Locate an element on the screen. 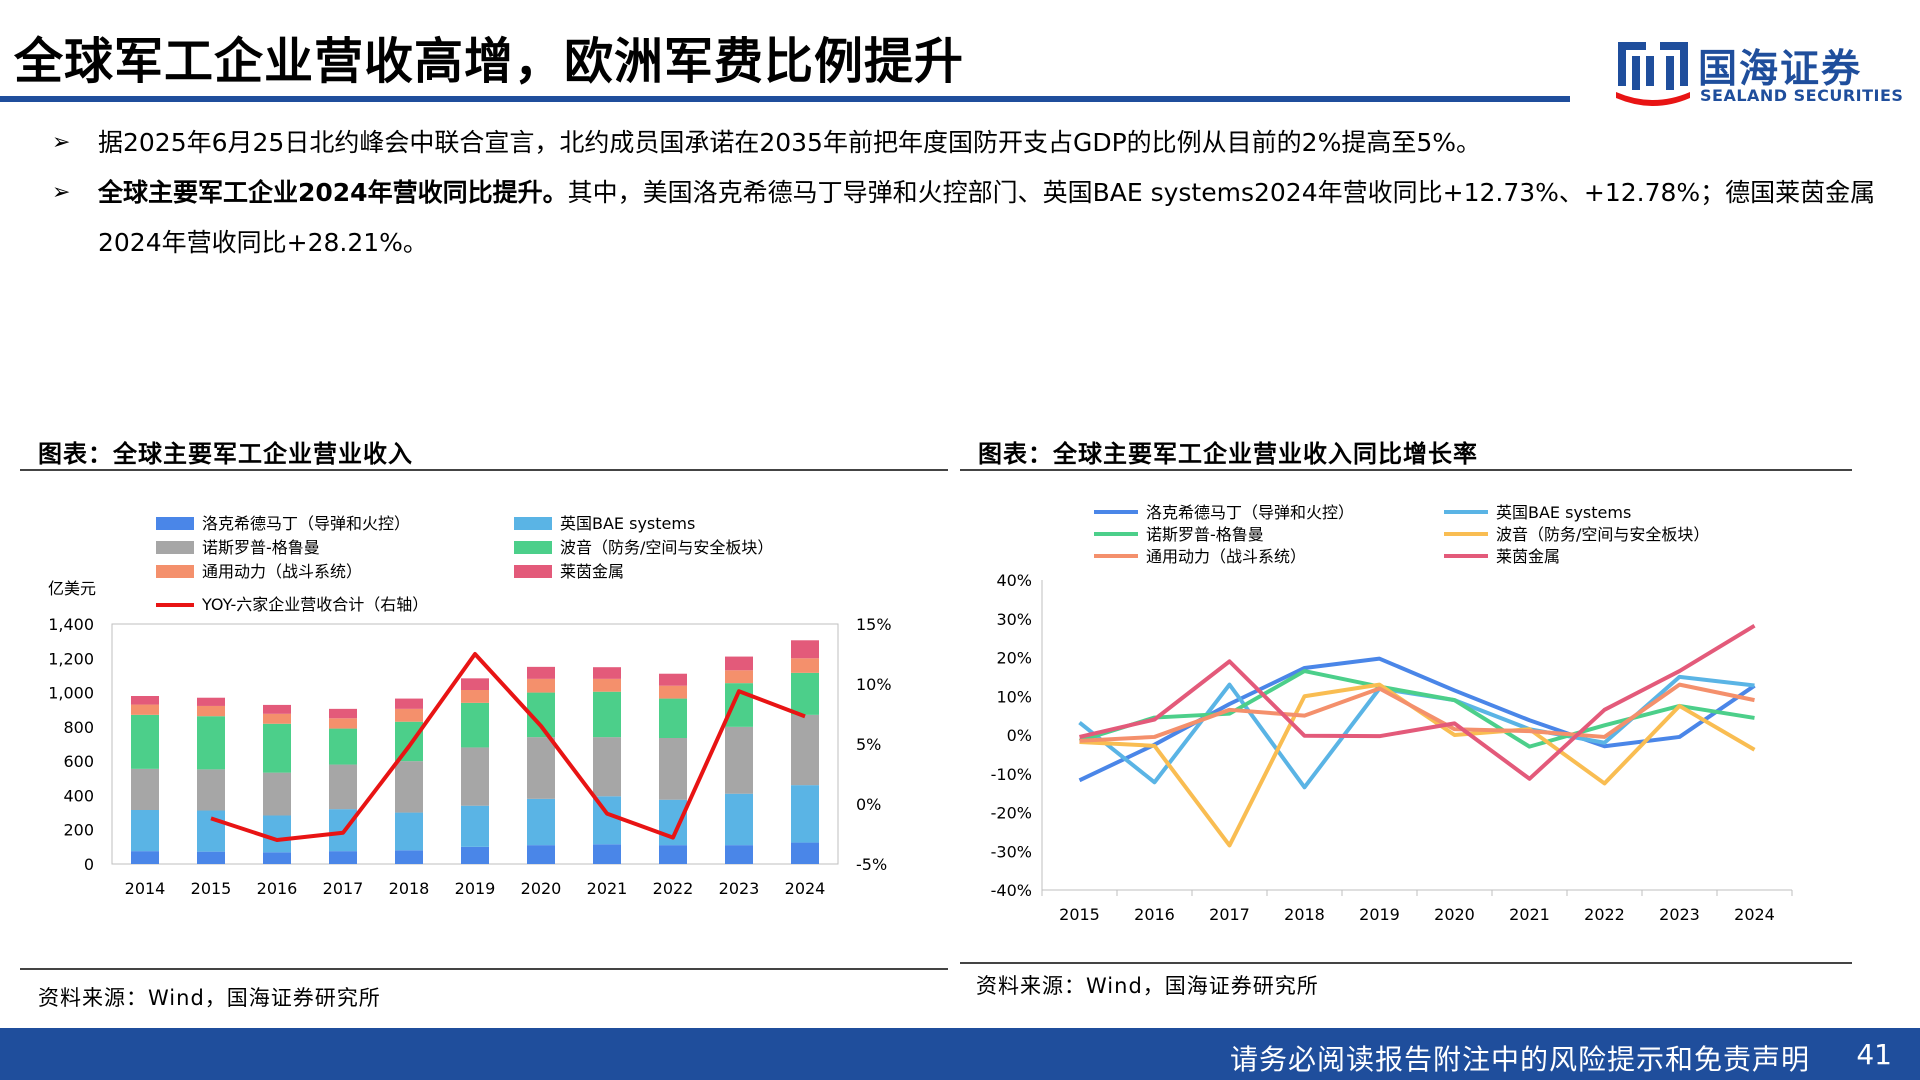  yoy-line is located at coordinates (508, 747).